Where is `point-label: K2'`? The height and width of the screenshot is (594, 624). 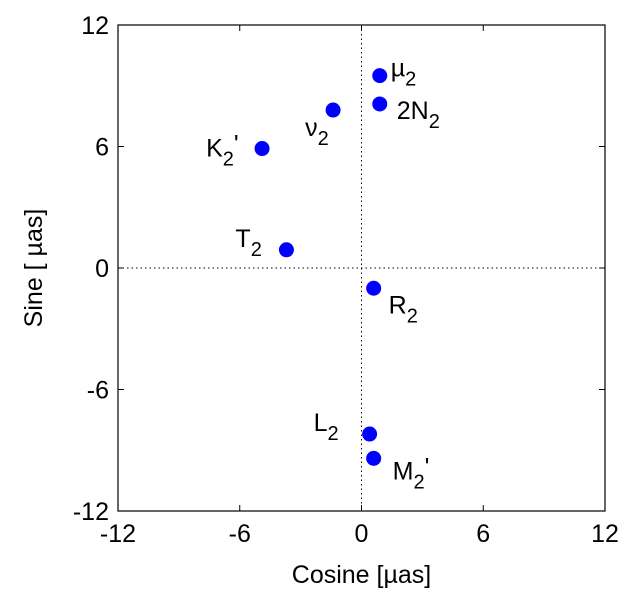 point-label: K2' is located at coordinates (222, 151).